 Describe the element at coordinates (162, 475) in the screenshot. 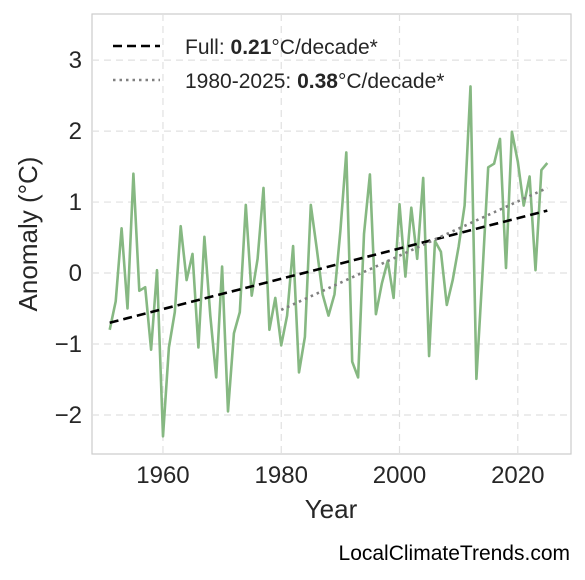

I see `x-tick-label: 1960` at that location.